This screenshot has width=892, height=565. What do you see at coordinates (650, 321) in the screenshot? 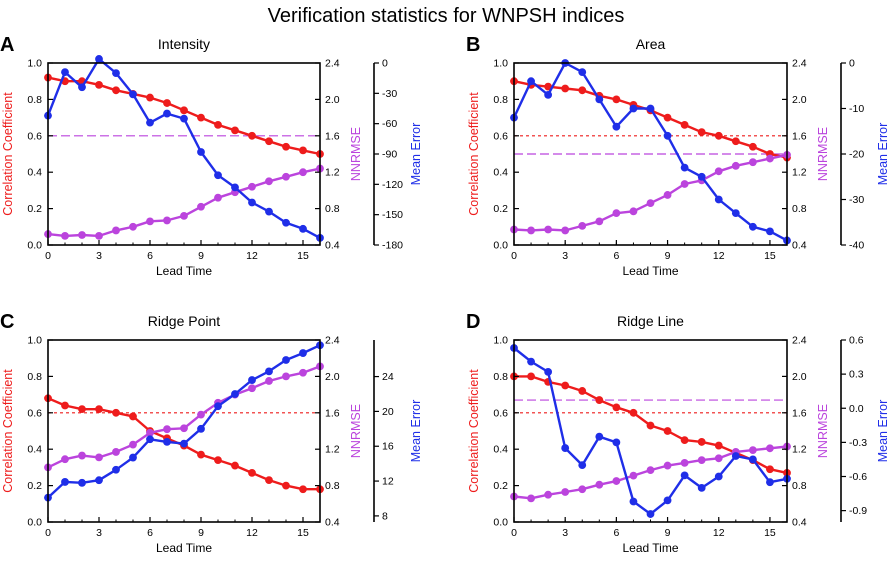
I see `panel-title: Ridge Line` at bounding box center [650, 321].